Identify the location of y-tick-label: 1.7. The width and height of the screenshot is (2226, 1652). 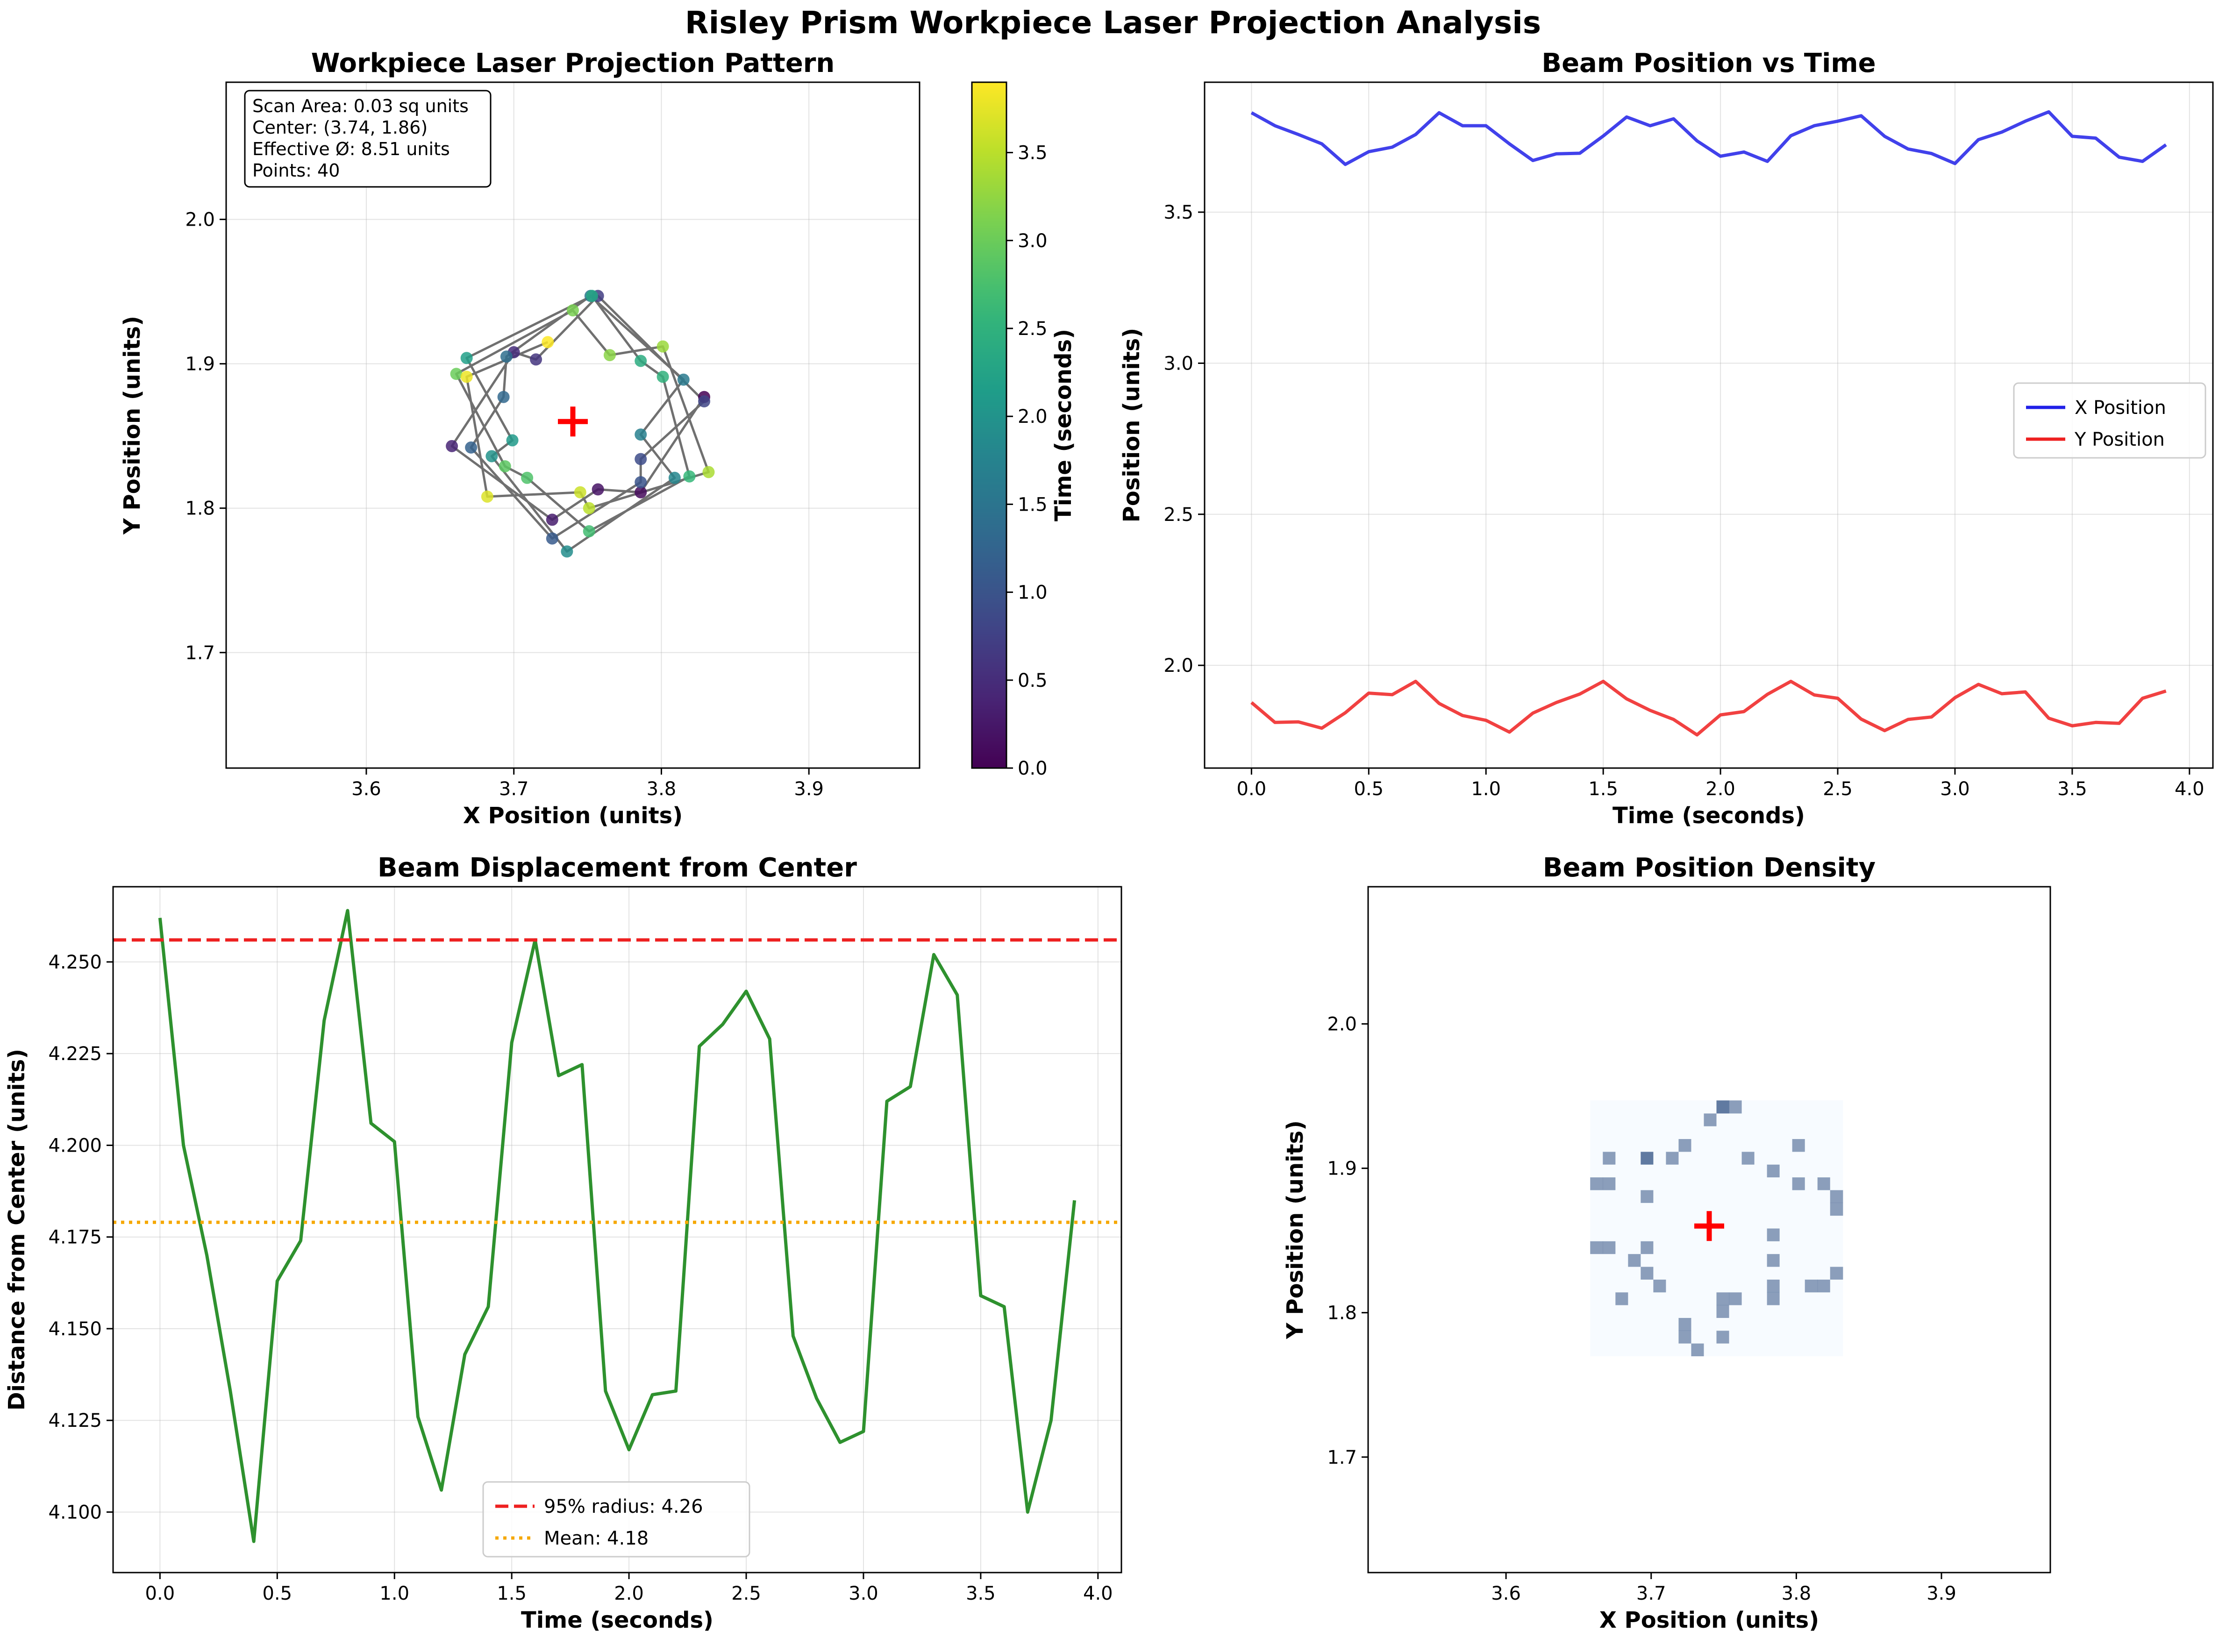
(200, 653).